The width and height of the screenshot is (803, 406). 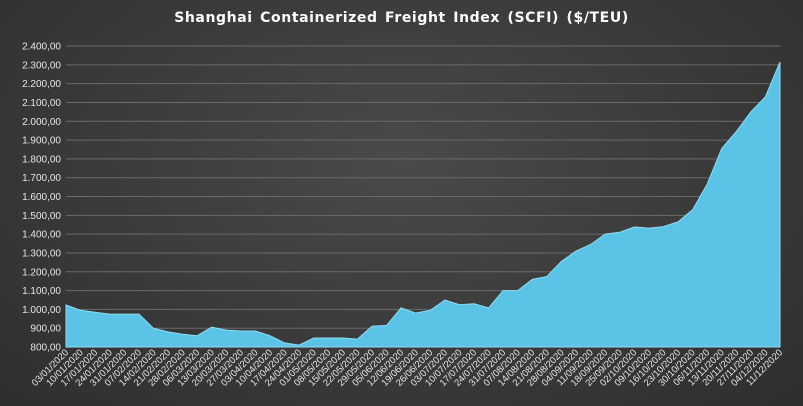 What do you see at coordinates (41, 272) in the screenshot?
I see `y-tick-label: 1.200,00` at bounding box center [41, 272].